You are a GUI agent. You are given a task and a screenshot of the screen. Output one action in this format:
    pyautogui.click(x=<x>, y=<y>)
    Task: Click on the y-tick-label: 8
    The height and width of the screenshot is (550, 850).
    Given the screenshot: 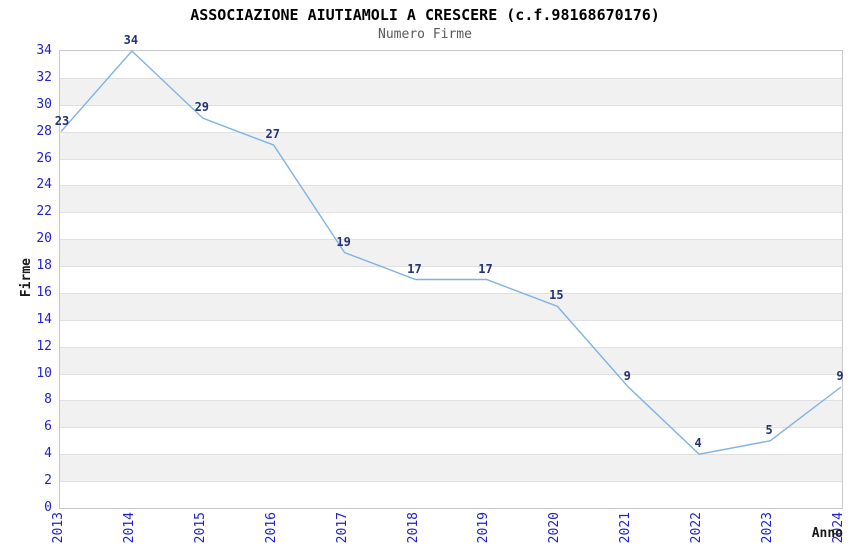 What is the action you would take?
    pyautogui.click(x=48, y=400)
    